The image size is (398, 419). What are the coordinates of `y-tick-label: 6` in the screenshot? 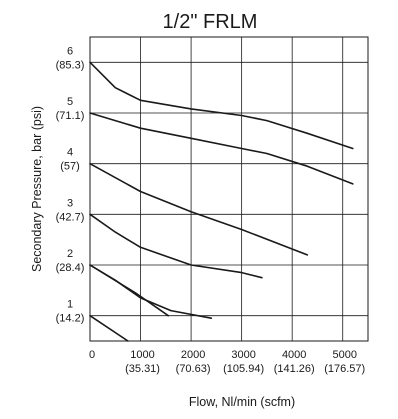 It's located at (70, 51).